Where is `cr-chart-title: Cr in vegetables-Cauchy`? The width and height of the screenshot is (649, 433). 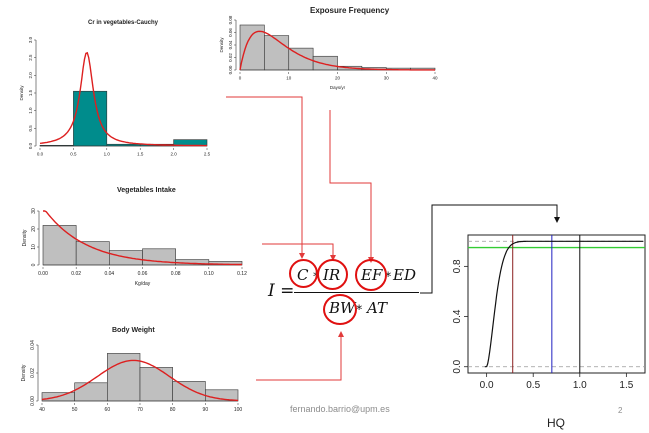
cr-chart-title: Cr in vegetables-Cauchy is located at coordinates (123, 23).